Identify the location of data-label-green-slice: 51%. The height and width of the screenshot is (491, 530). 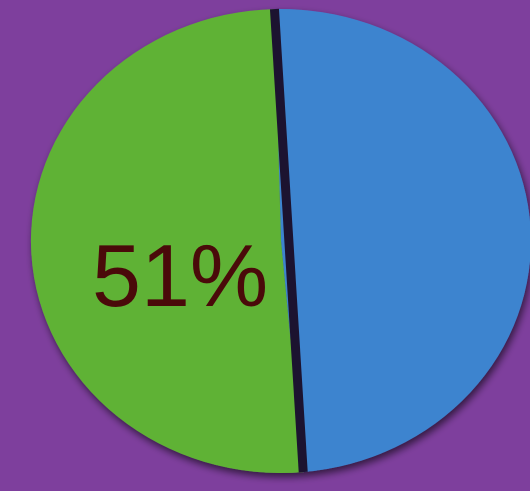
(180, 275).